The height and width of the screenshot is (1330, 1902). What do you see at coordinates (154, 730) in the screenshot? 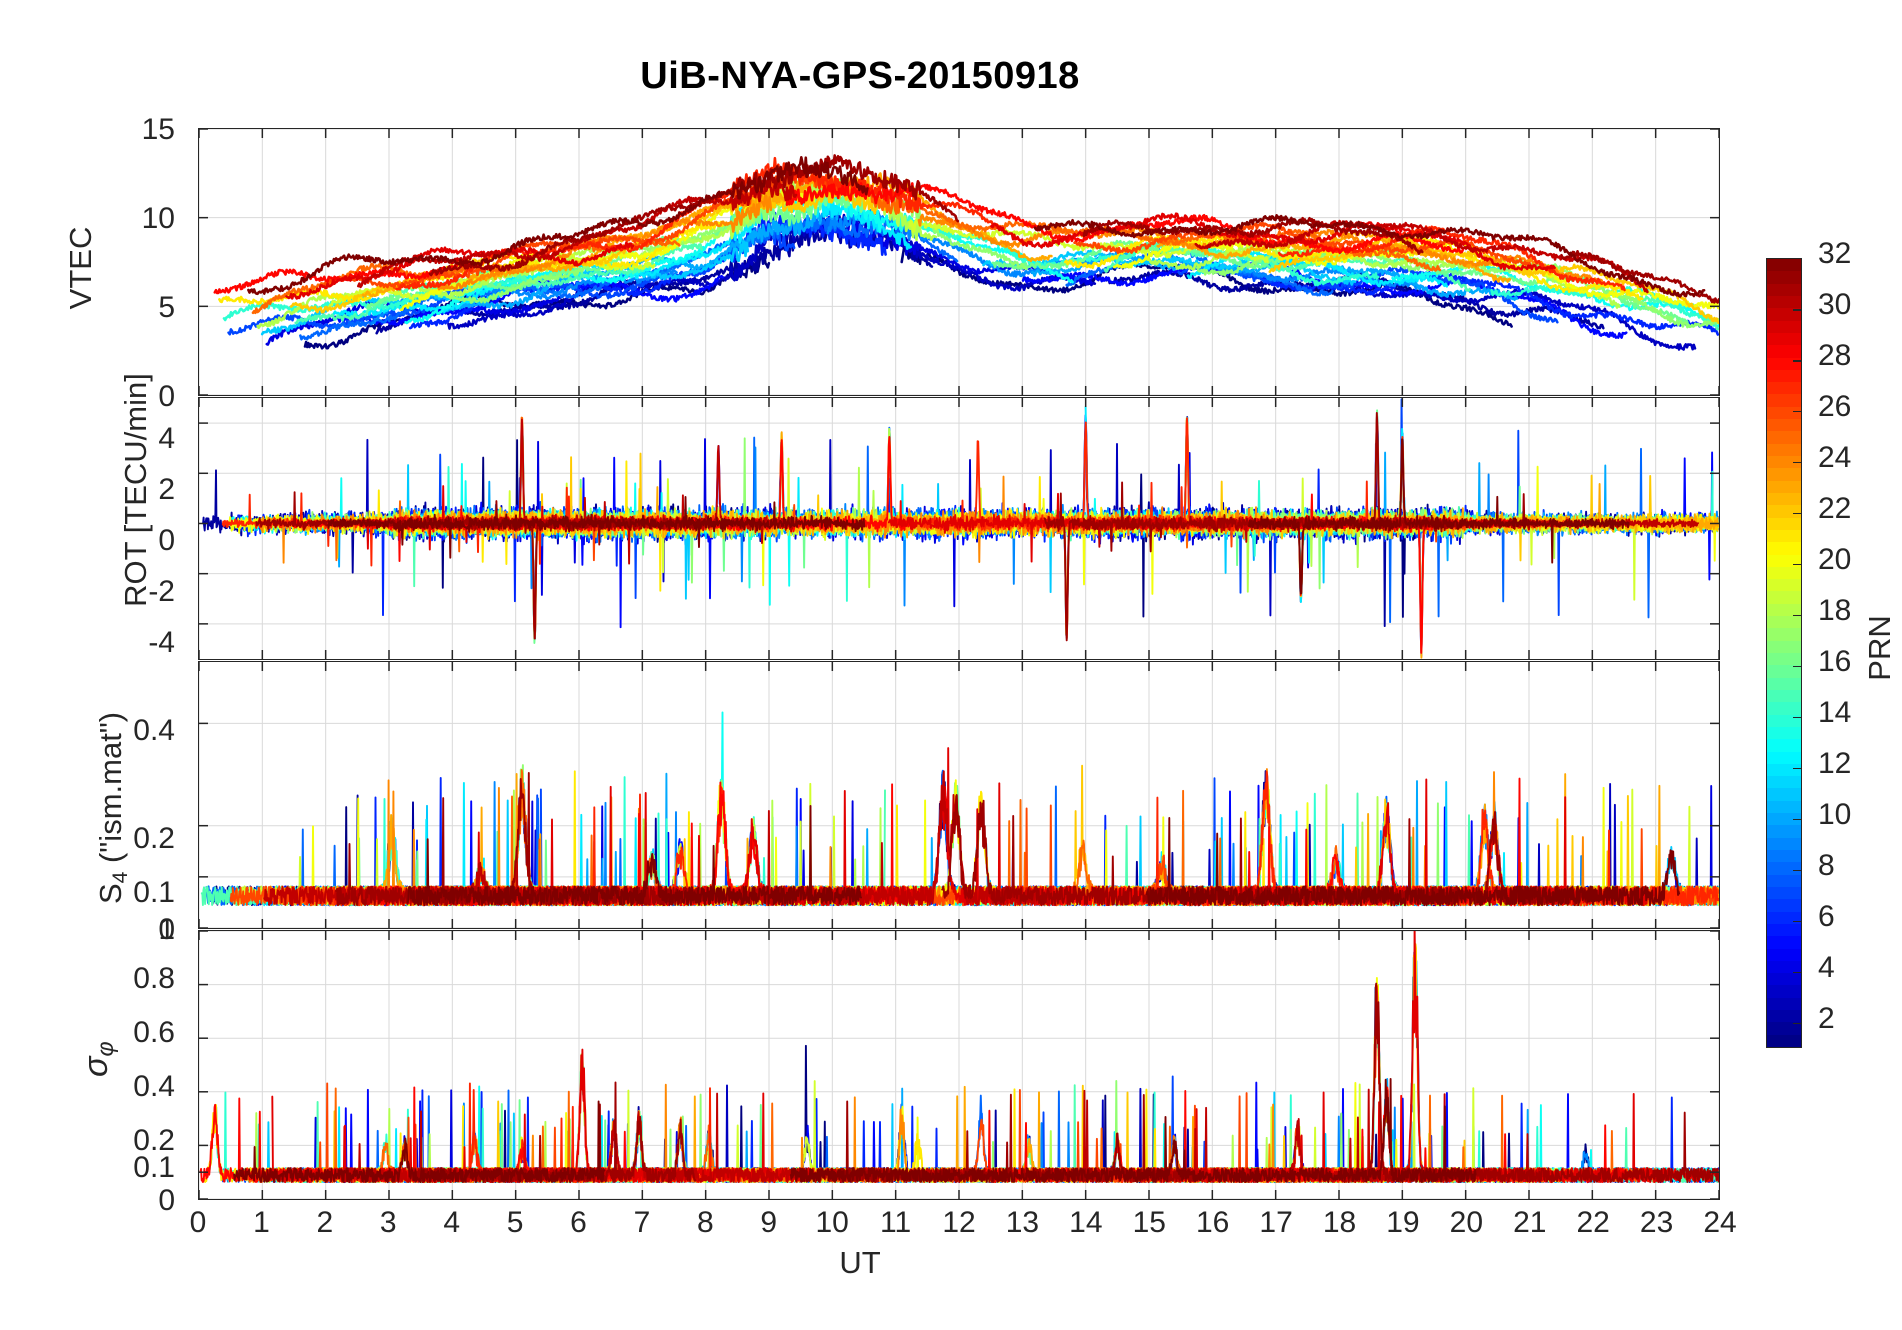
I see `ytick-s4-04: 0.4` at bounding box center [154, 730].